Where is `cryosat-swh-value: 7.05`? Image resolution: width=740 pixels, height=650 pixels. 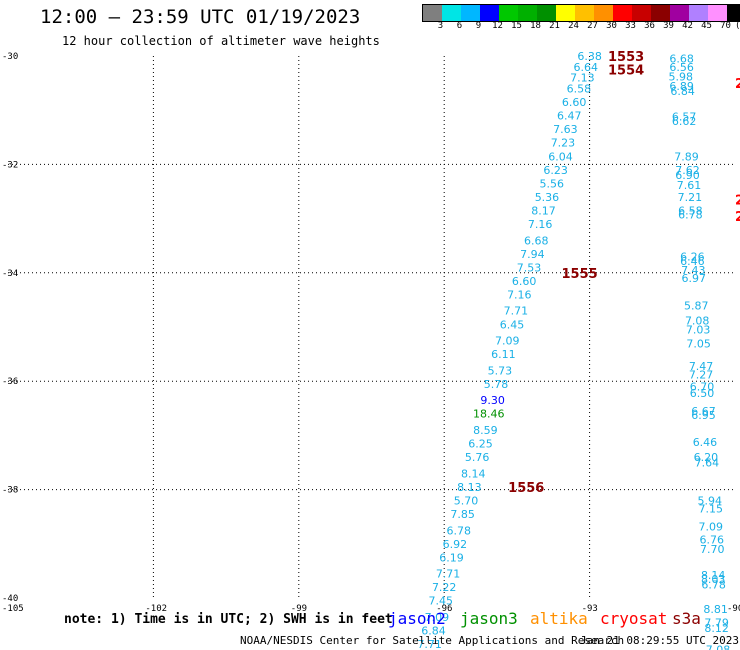
cryosat-swh-value: 7.05 is located at coordinates (698, 343).